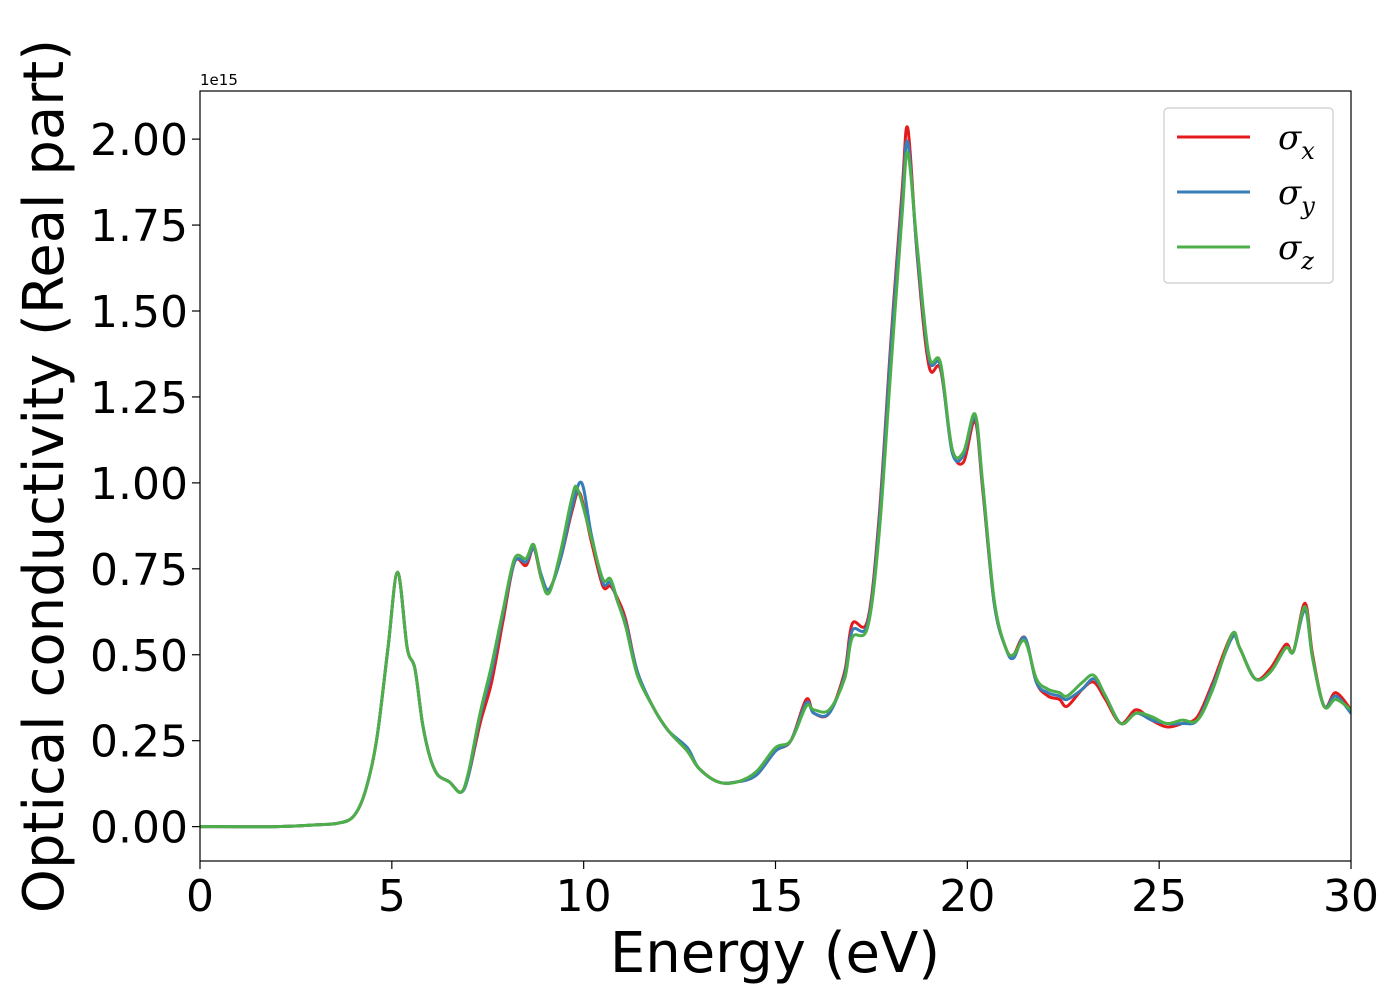  Describe the element at coordinates (139, 140) in the screenshot. I see `y-tick-label: 2.00` at that location.